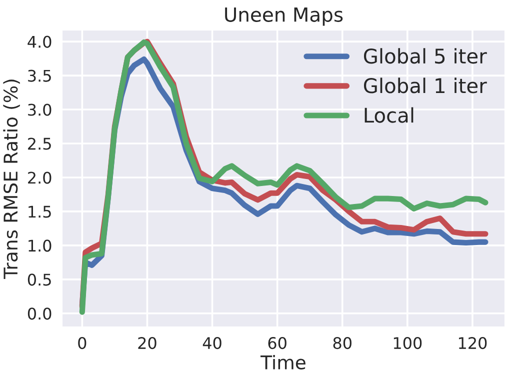 The height and width of the screenshot is (378, 513). Describe the element at coordinates (472, 343) in the screenshot. I see `x-tick-label: 120` at that location.